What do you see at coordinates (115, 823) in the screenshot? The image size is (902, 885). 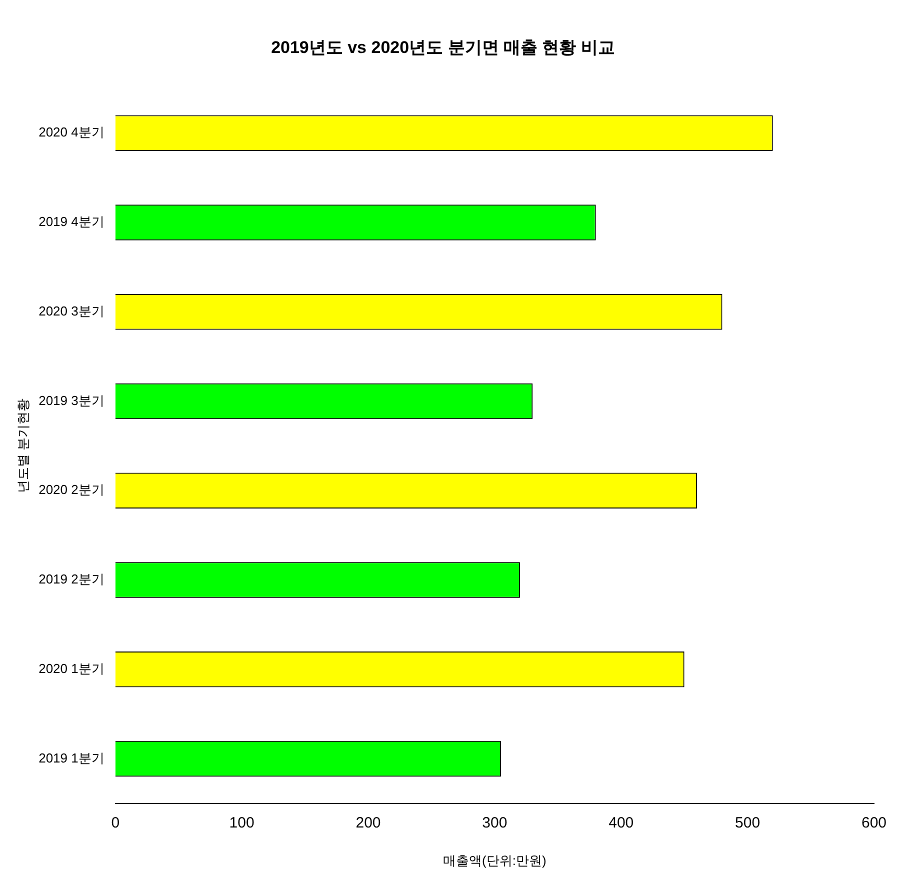 I see `x-tick-label: 0` at bounding box center [115, 823].